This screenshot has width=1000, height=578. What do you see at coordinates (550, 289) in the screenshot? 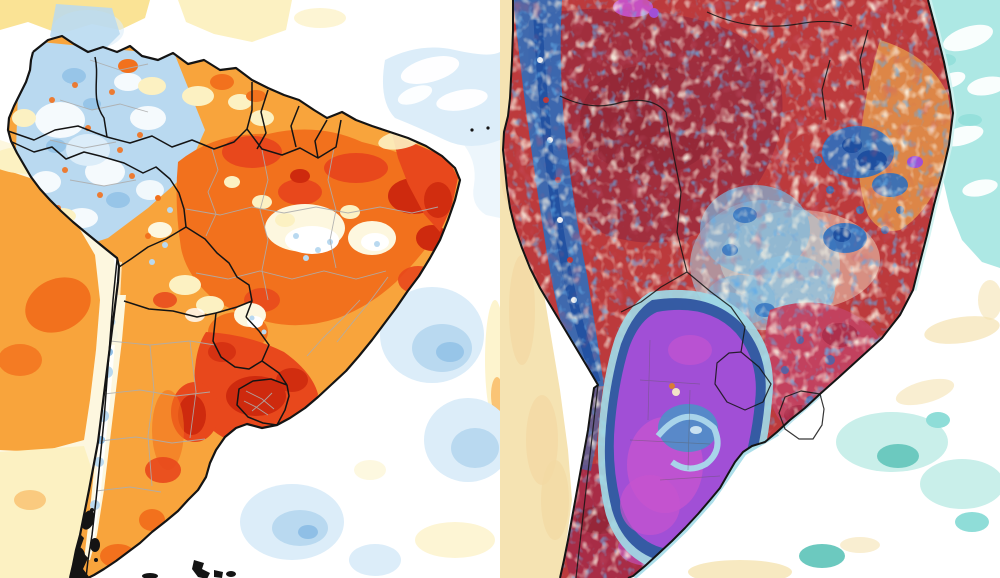
I see `right-coastline-west` at bounding box center [550, 289].